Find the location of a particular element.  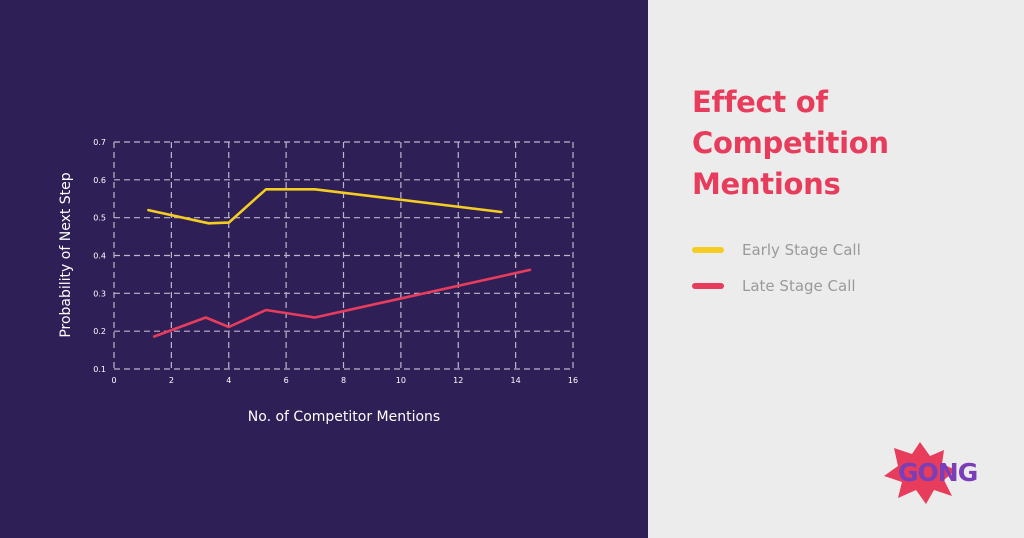

x-tick-label-6: 12 is located at coordinates (458, 380).